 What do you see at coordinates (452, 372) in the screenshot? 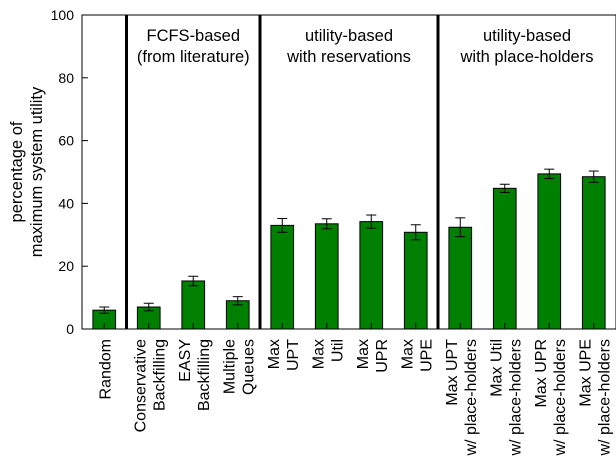
I see `x-tick-label: Max UPT` at bounding box center [452, 372].